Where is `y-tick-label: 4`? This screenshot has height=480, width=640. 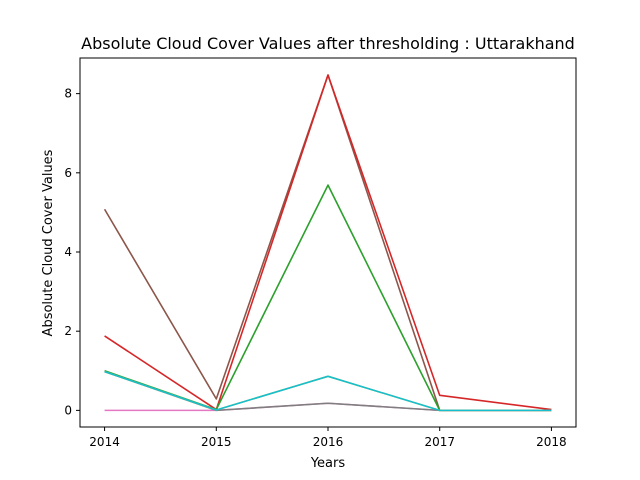 y-tick-label: 4 is located at coordinates (68, 252).